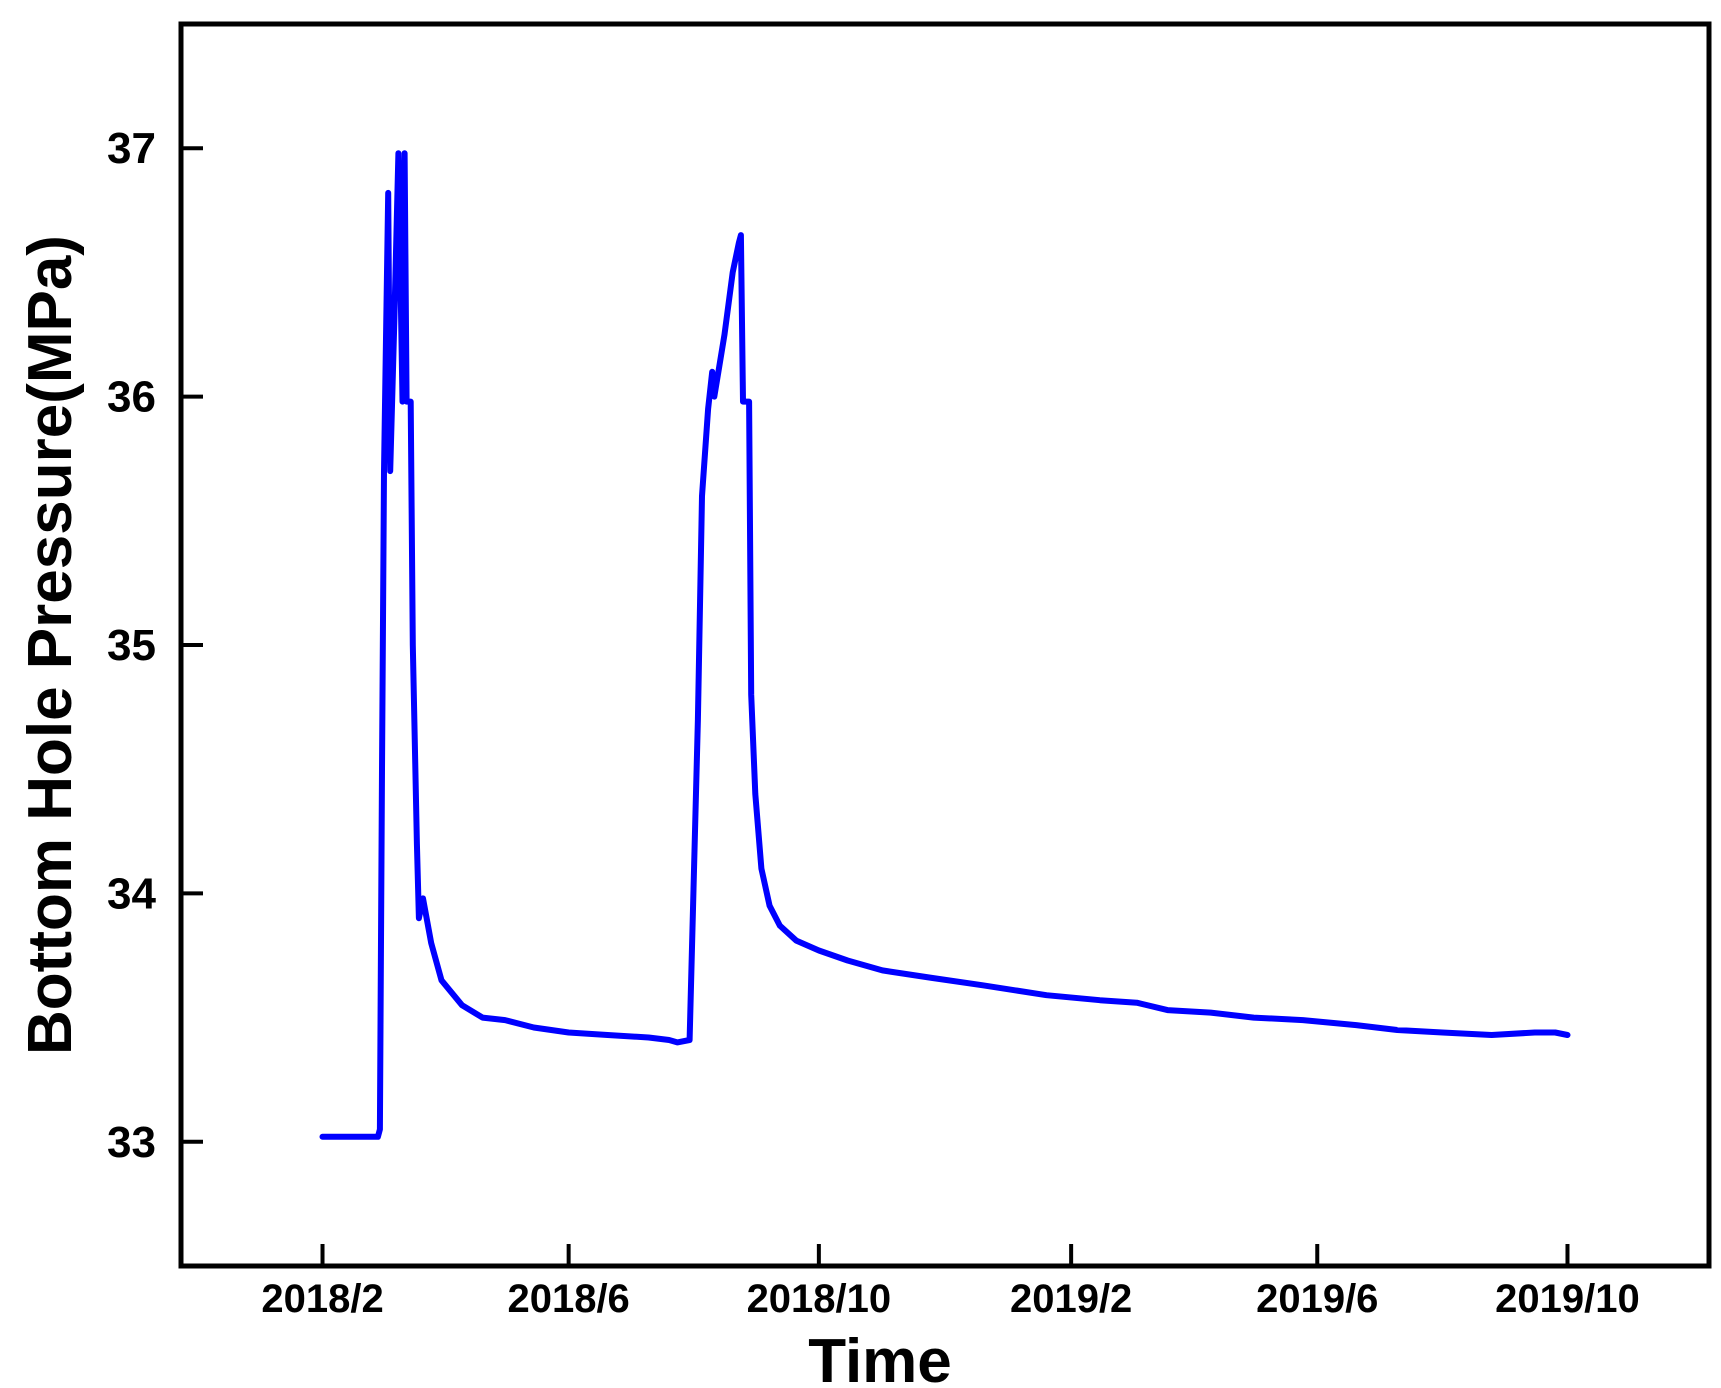 The width and height of the screenshot is (1721, 1388). I want to click on y-tick-label: 33, so click(131, 1142).